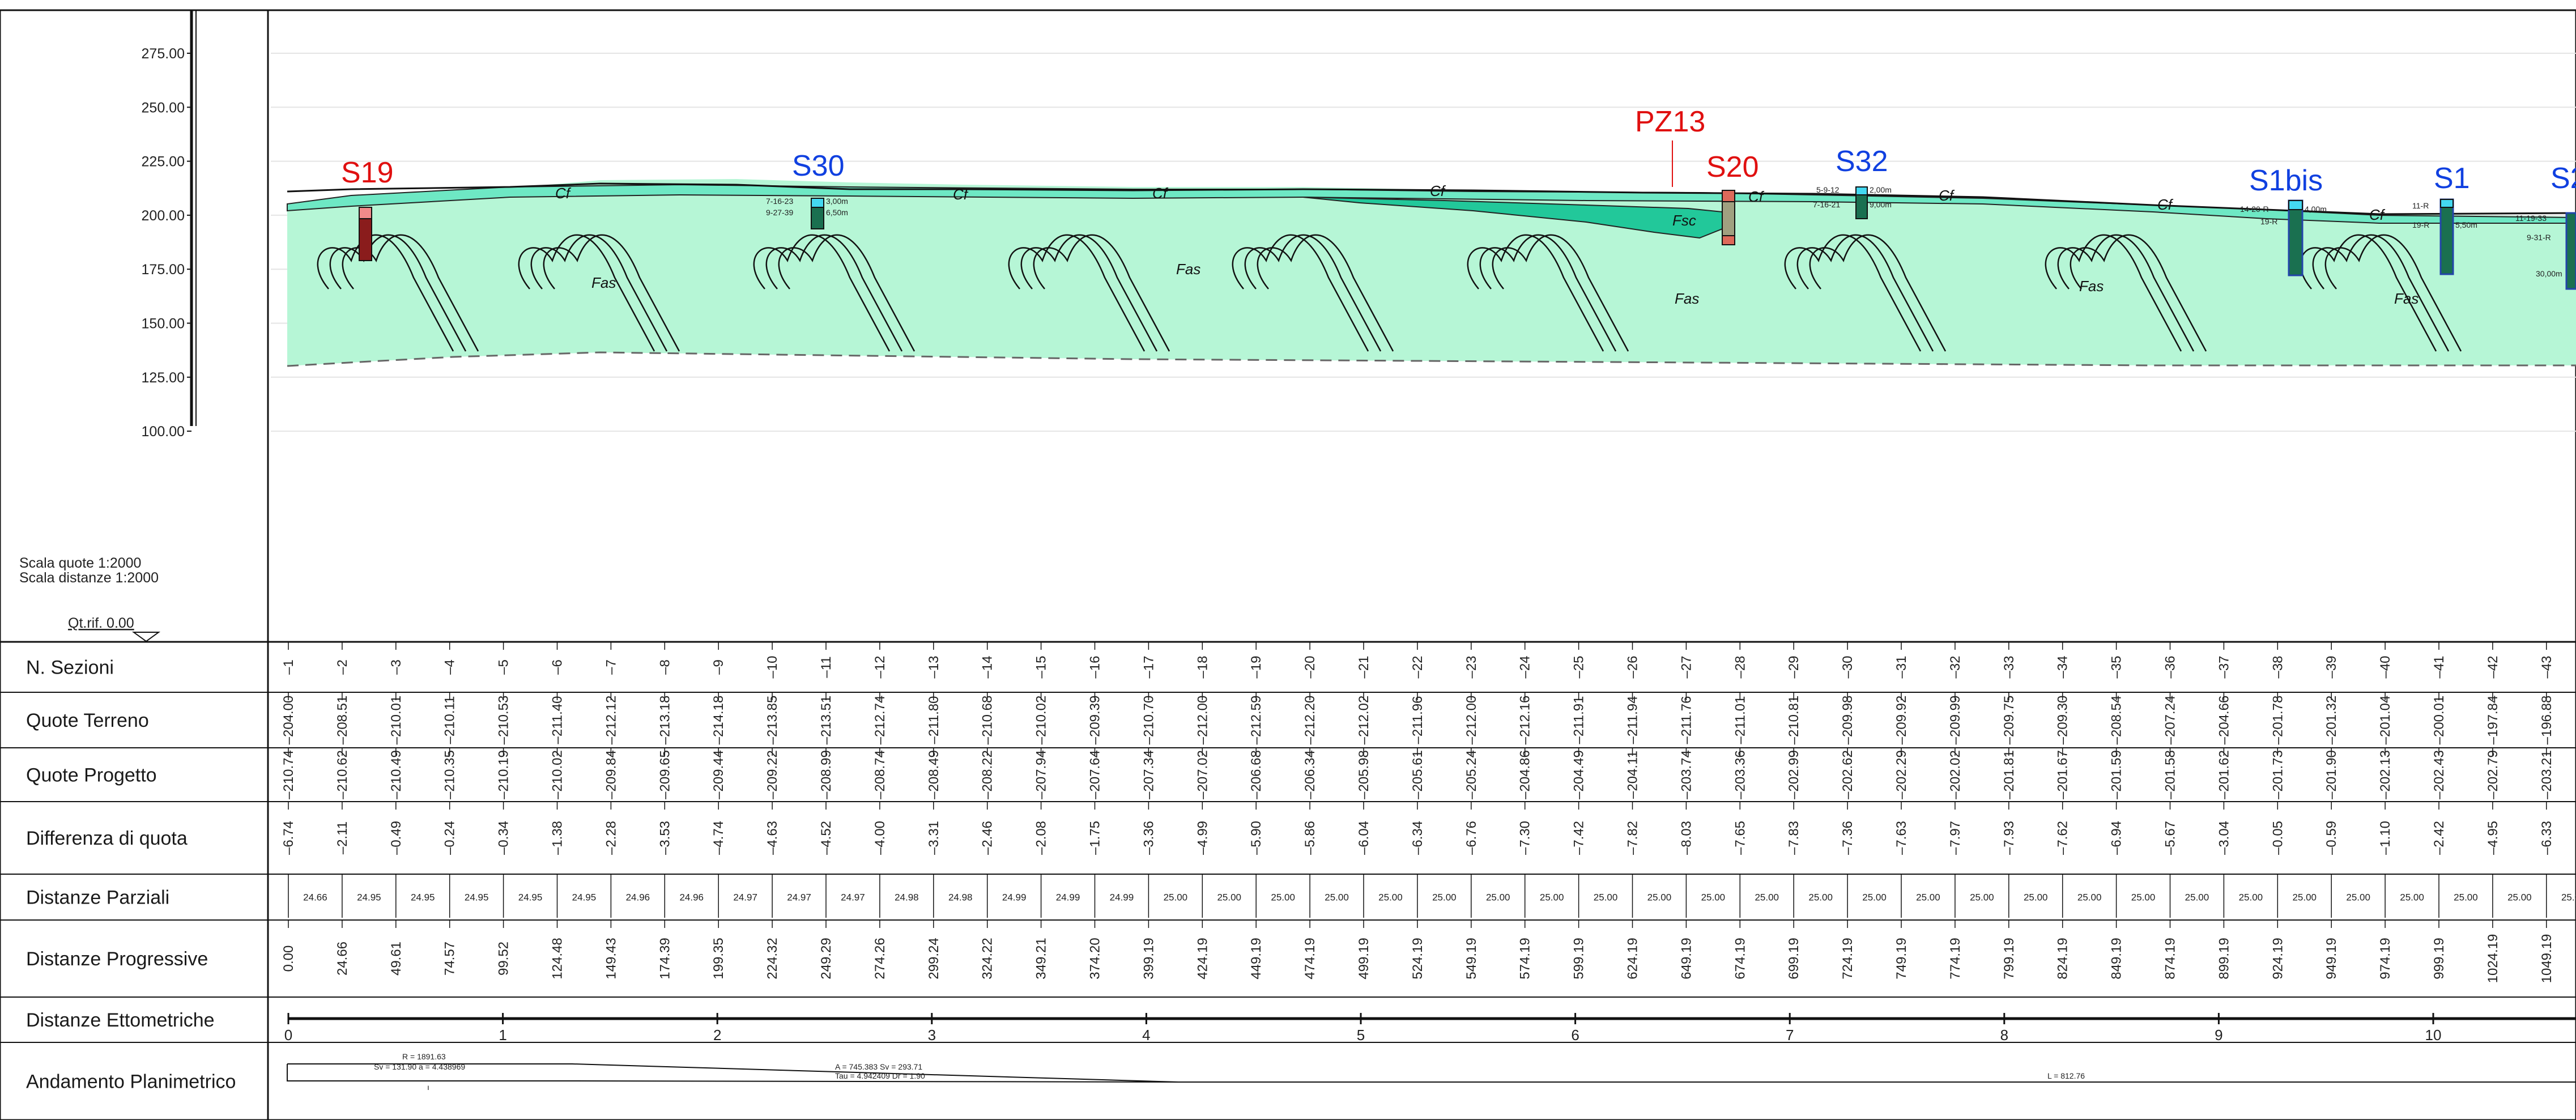  Describe the element at coordinates (342, 667) in the screenshot. I see `table-cell-sezioni: –2` at that location.